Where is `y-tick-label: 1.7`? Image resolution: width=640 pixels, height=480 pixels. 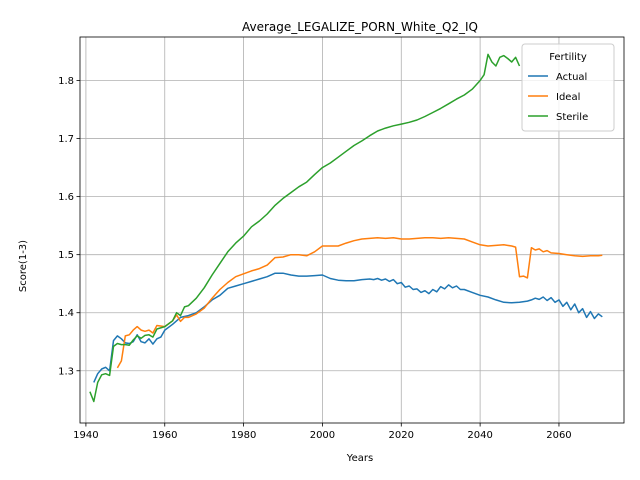 y-tick-label: 1.7 is located at coordinates (66, 139).